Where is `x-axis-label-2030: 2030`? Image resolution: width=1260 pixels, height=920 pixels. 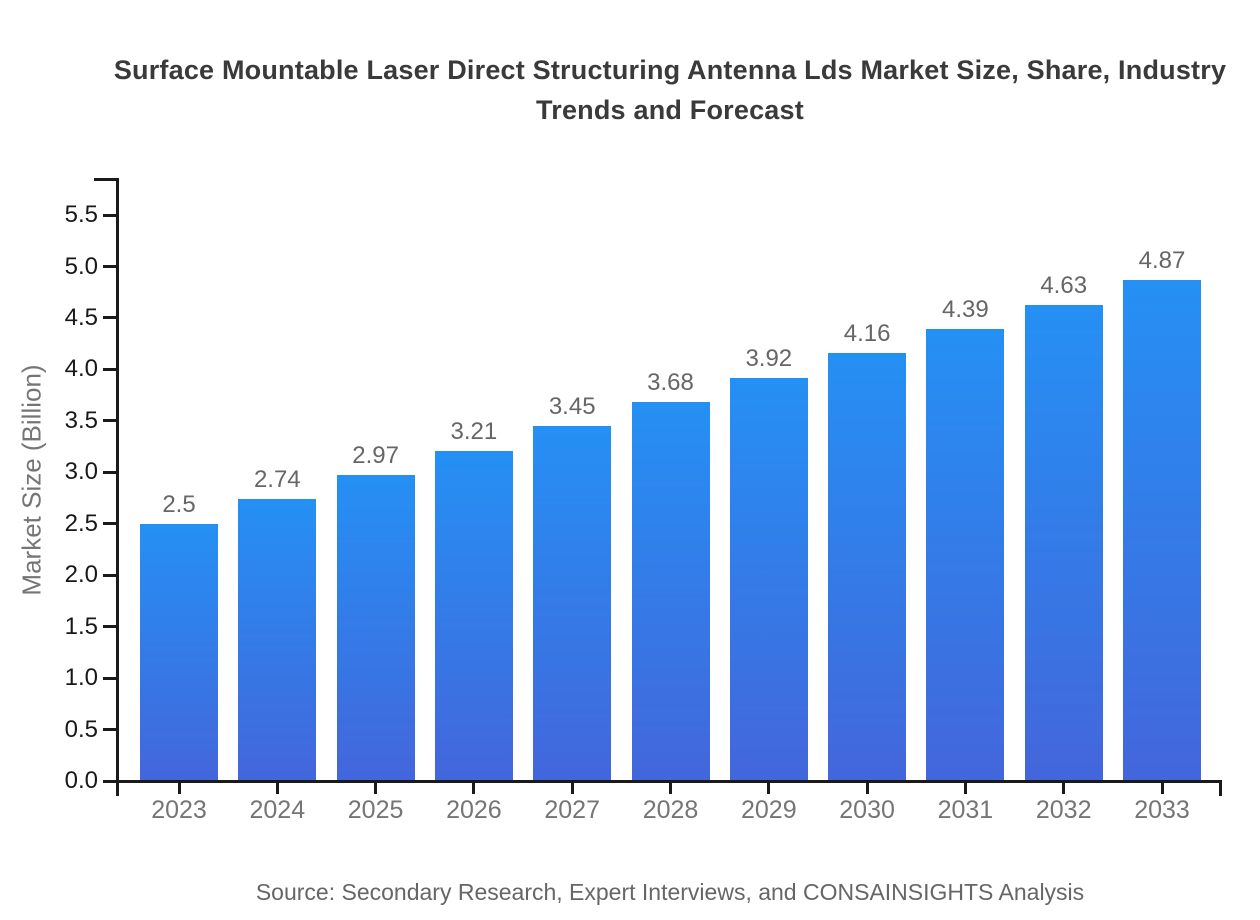 x-axis-label-2030: 2030 is located at coordinates (867, 810).